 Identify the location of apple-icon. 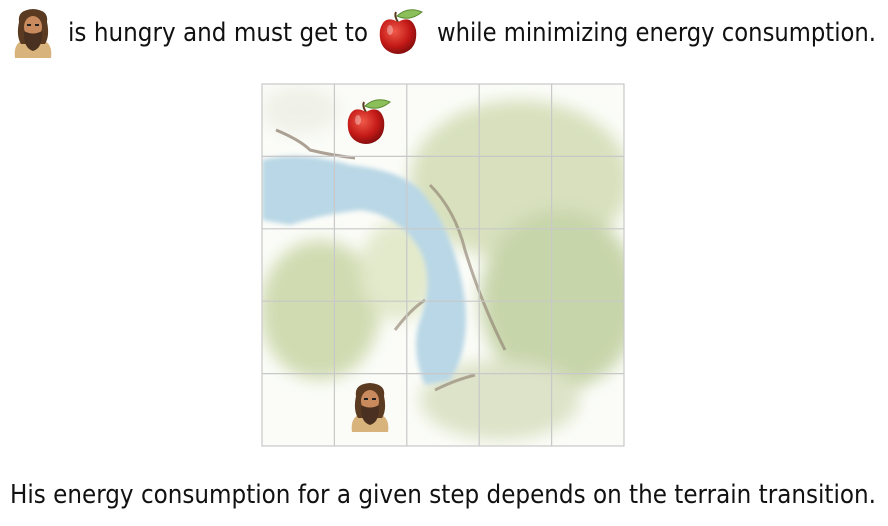
(400, 31).